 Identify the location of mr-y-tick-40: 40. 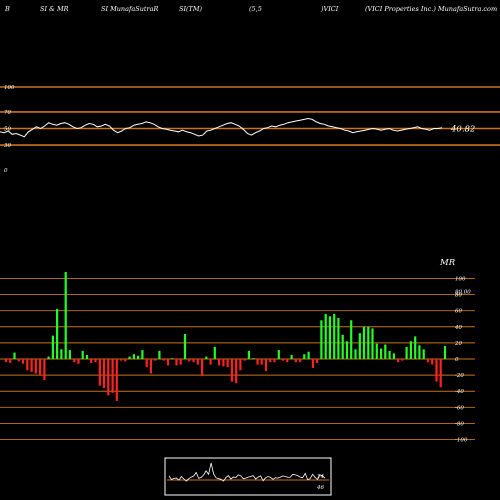
(458, 328).